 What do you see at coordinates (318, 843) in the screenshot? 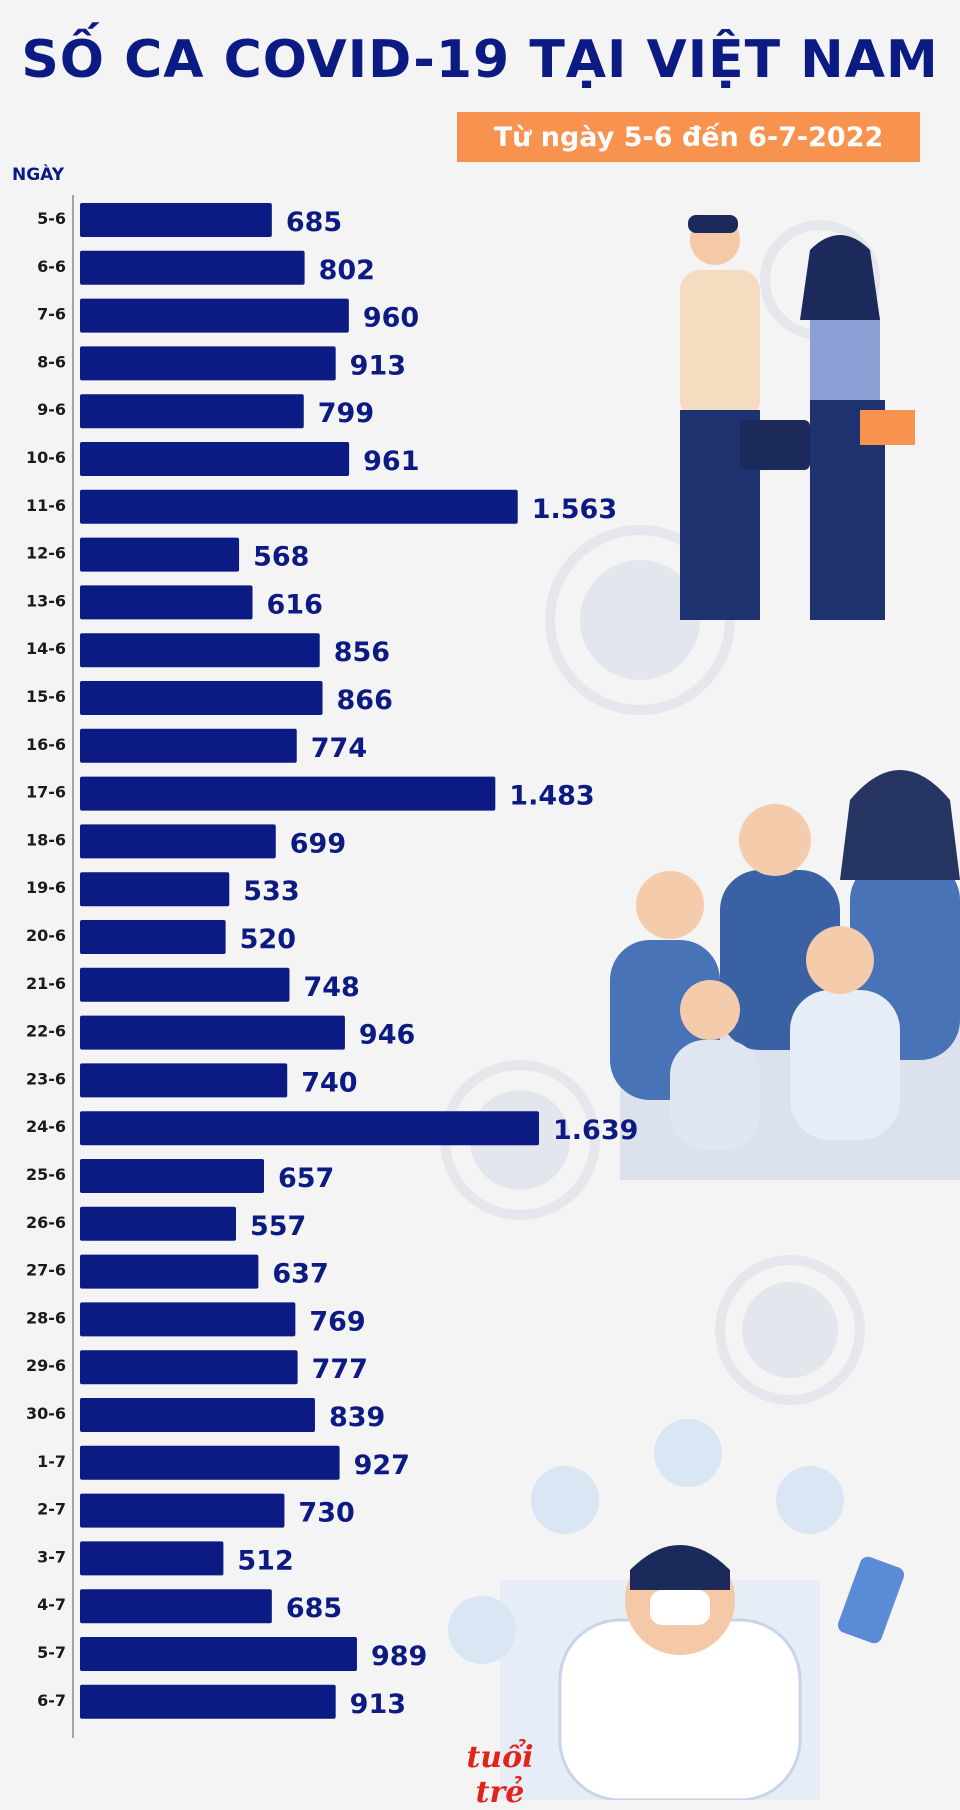
I see `value-label: 699` at bounding box center [318, 843].